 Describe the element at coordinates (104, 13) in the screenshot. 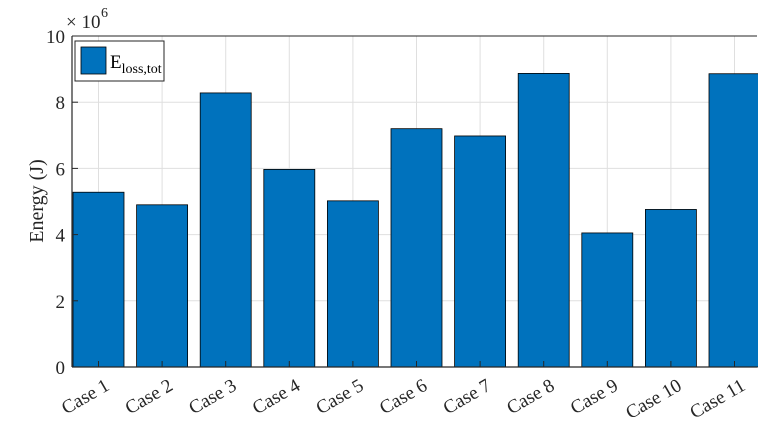

I see `y-multiplier-exponent: 6` at that location.